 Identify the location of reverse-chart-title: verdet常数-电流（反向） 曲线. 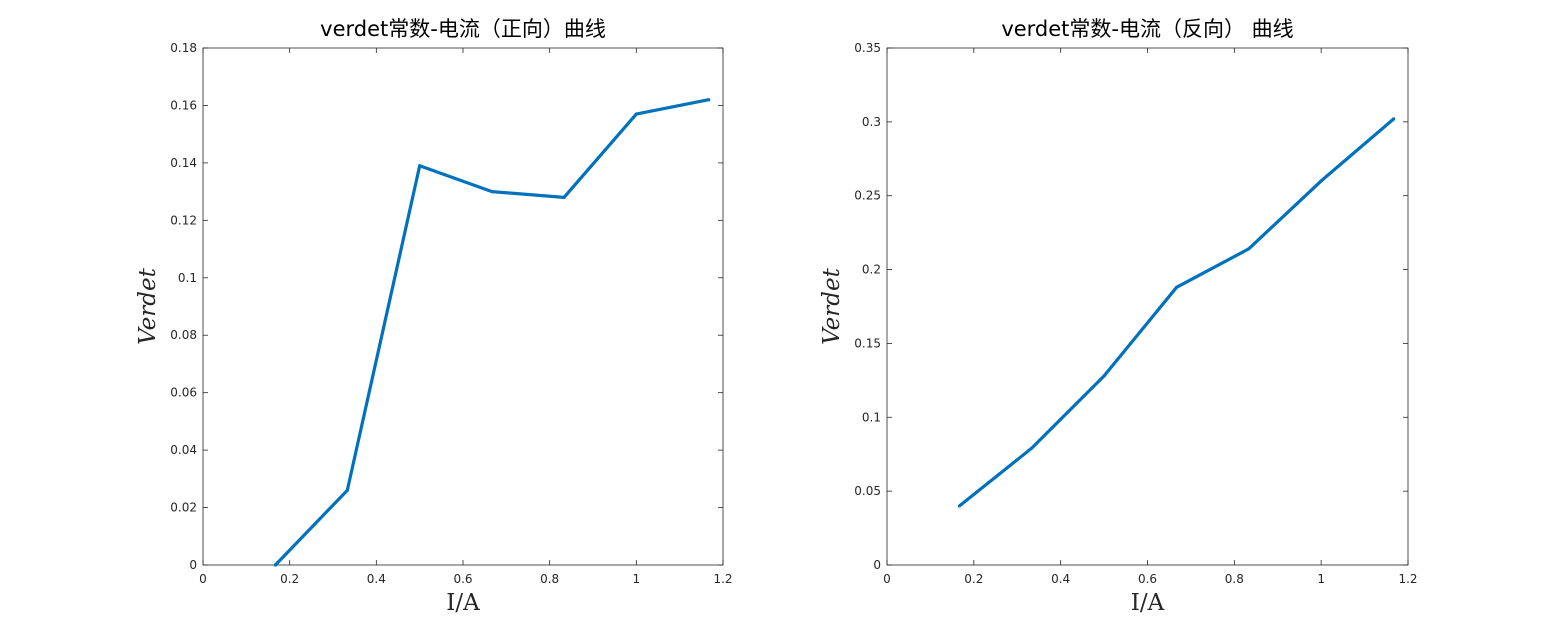
(1147, 29).